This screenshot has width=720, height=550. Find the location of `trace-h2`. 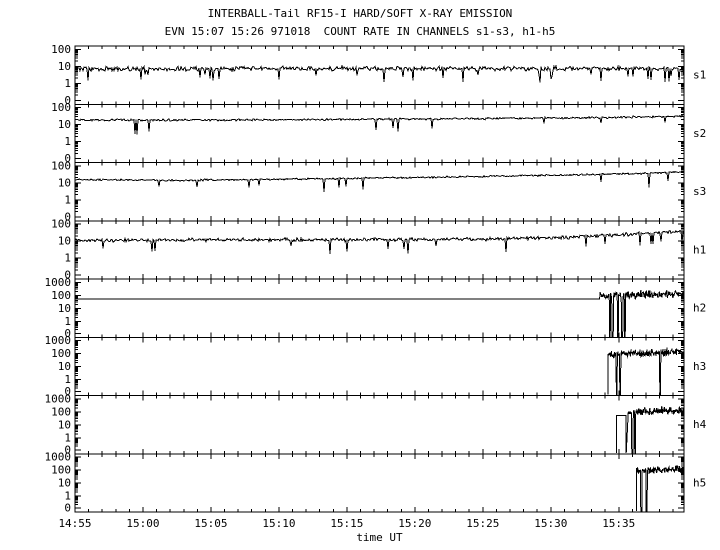

trace-h2 is located at coordinates (380, 313).